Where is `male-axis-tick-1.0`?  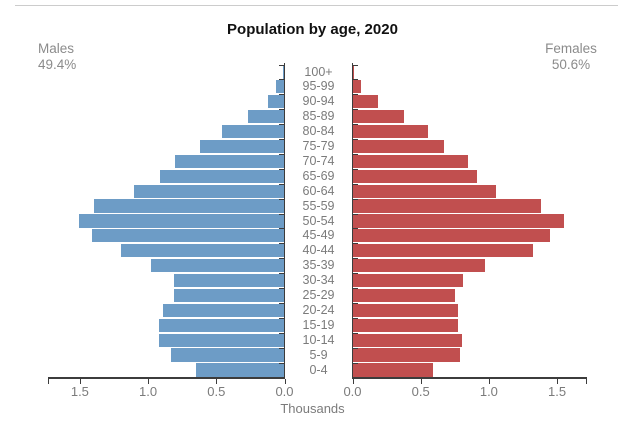 male-axis-tick-1.0 is located at coordinates (149, 381).